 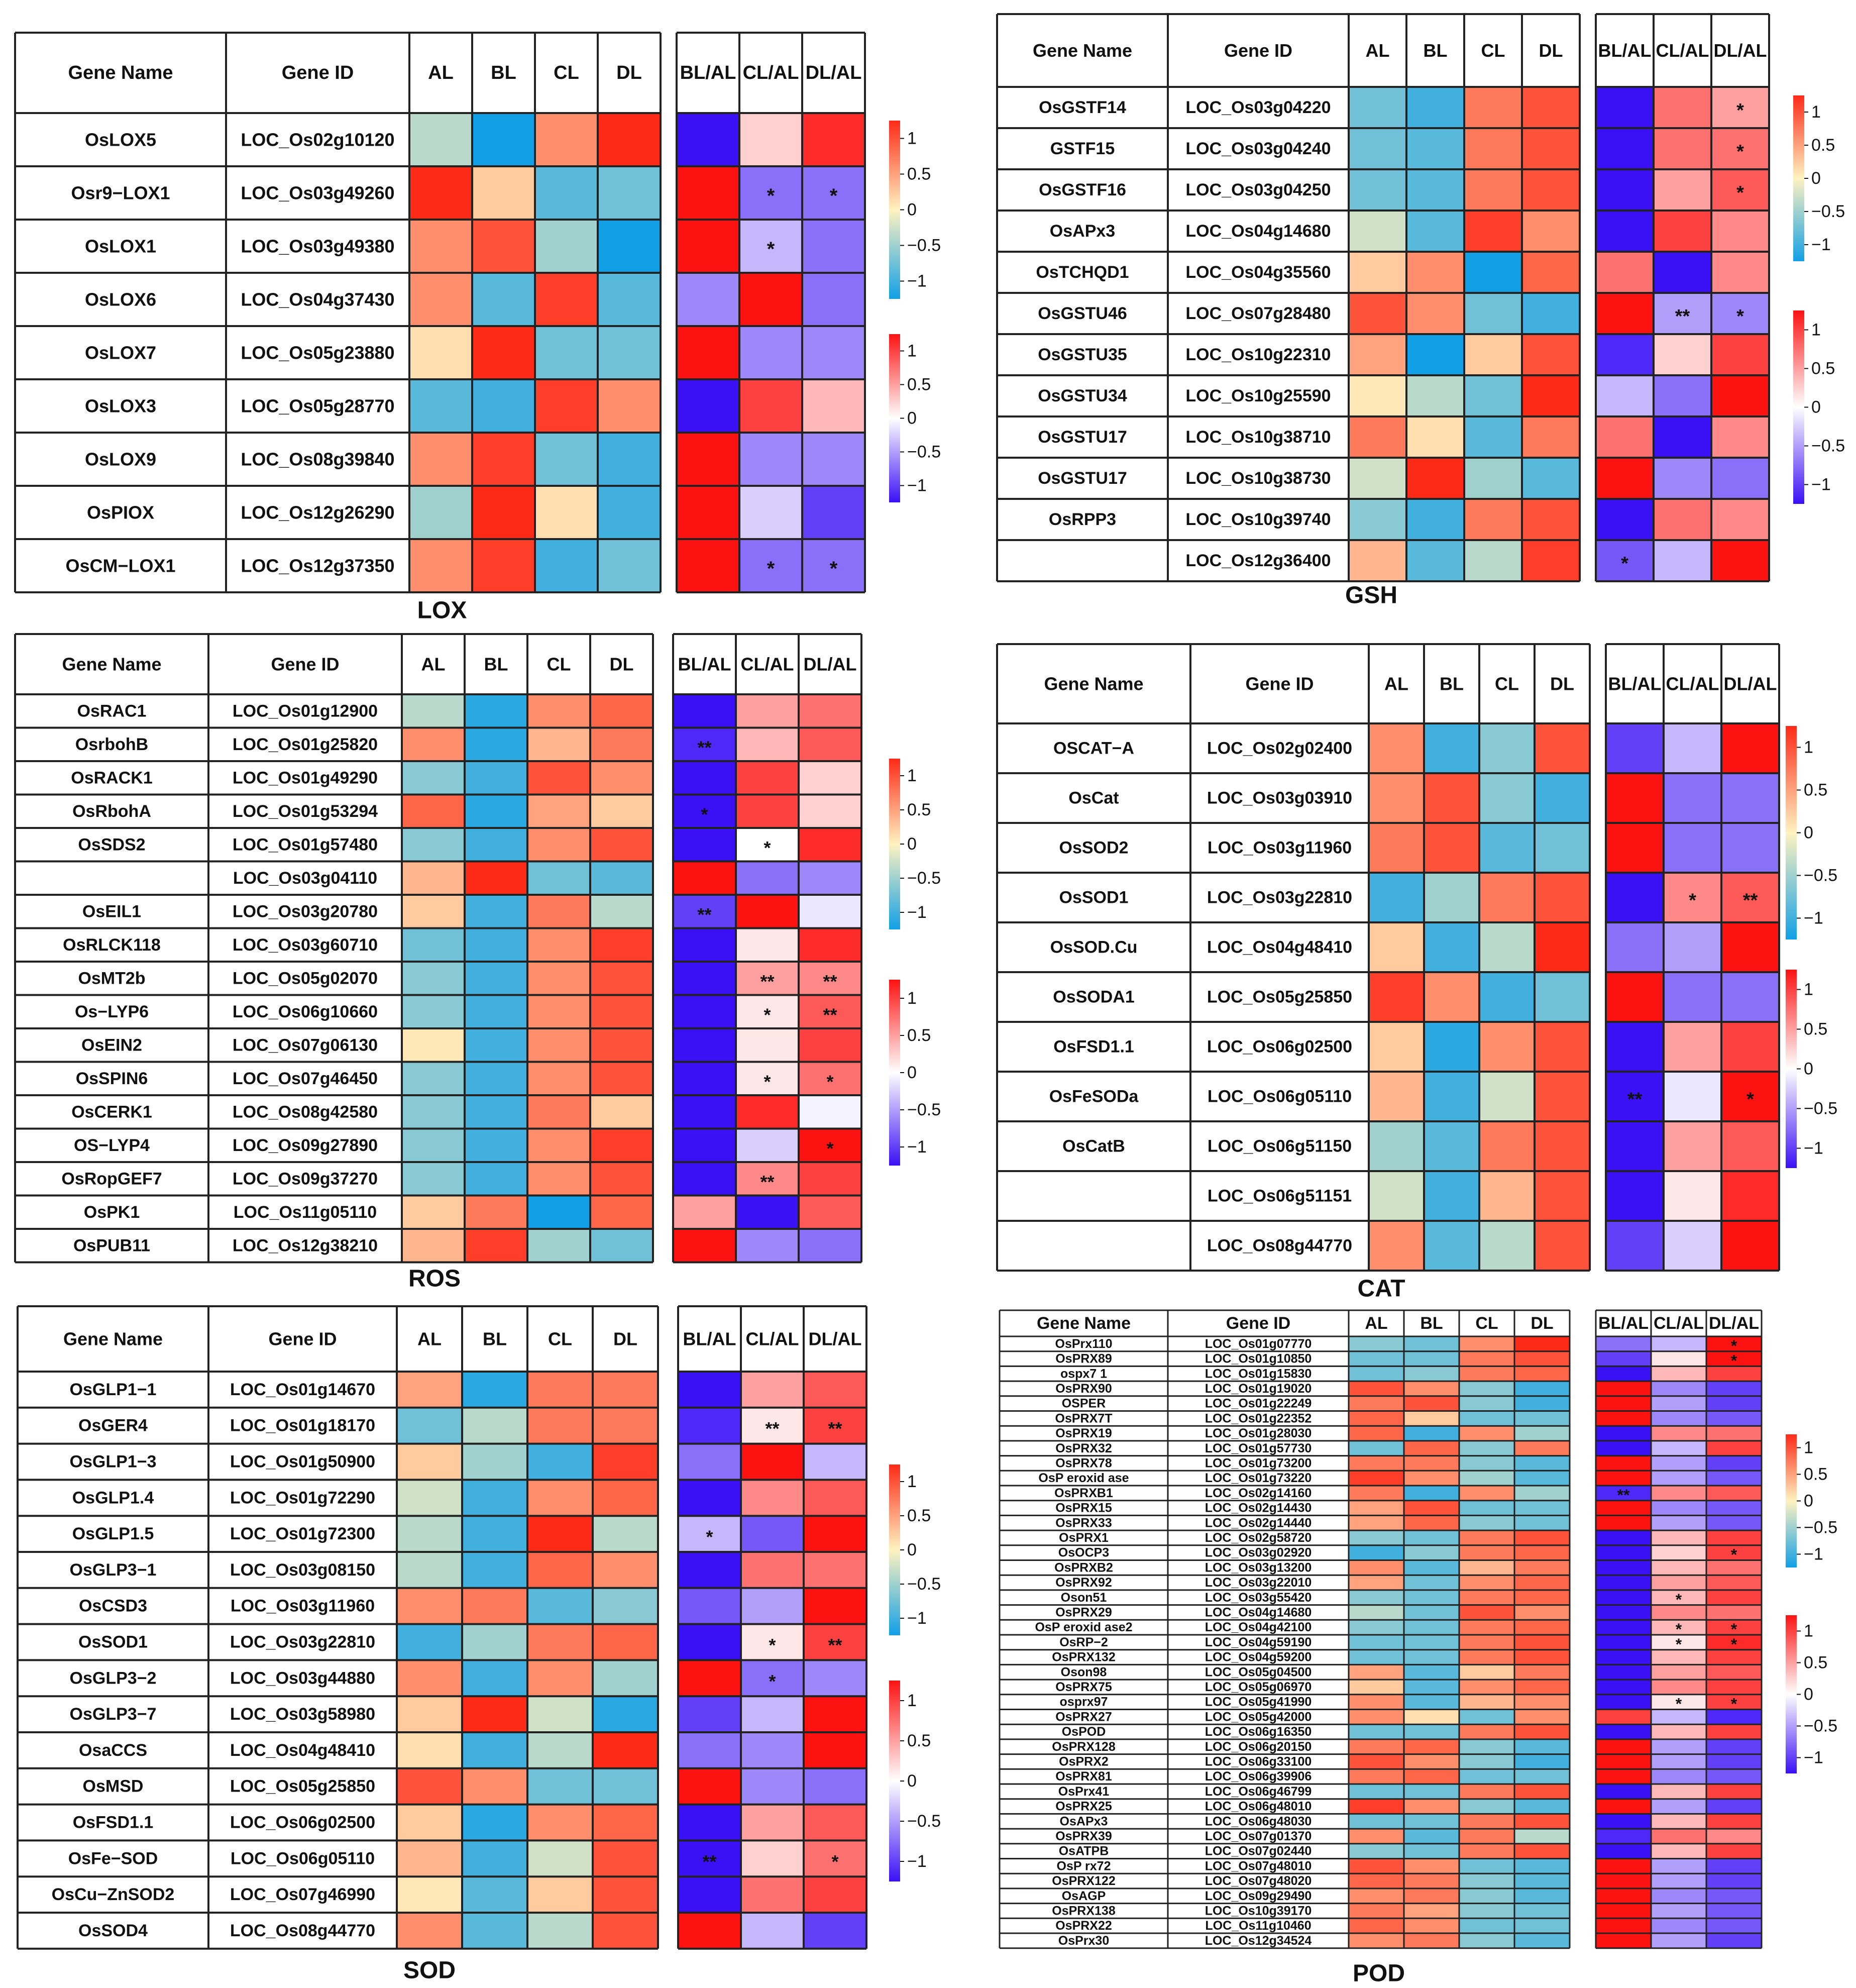 I want to click on gene-id: LOC_Os08g44770, so click(x=1279, y=1245).